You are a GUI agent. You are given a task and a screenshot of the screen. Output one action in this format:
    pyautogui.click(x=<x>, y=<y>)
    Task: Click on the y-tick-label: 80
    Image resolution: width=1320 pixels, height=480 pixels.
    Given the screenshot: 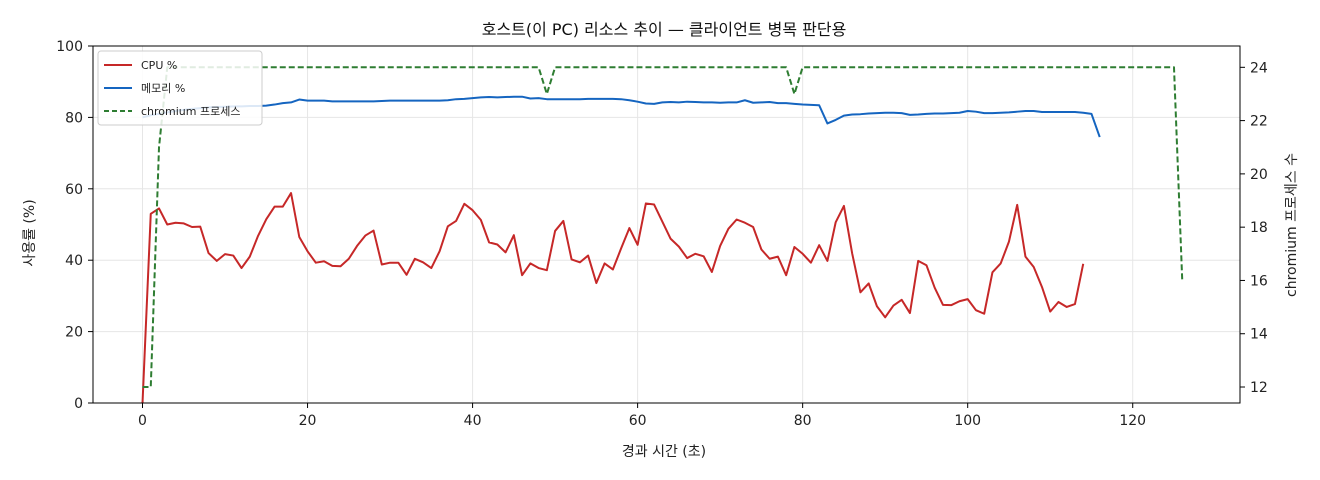 What is the action you would take?
    pyautogui.click(x=74, y=118)
    